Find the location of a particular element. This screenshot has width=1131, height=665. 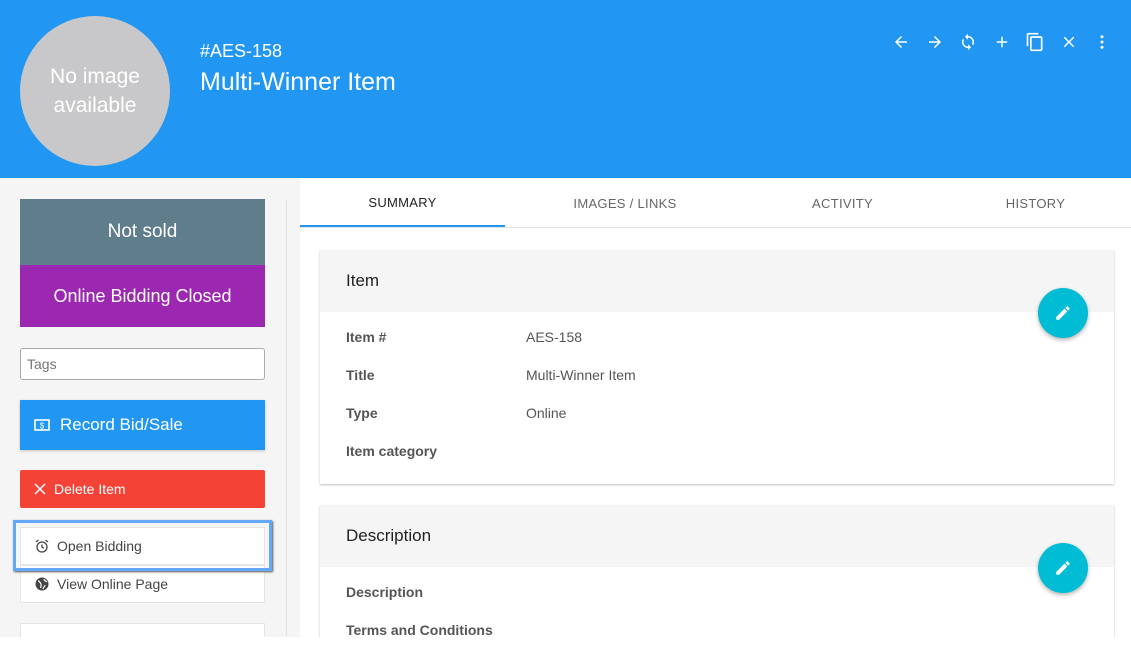

tab-bar: SUMMARY IMAGES / LINKS ACTIVITY HISTORY is located at coordinates (715, 204).